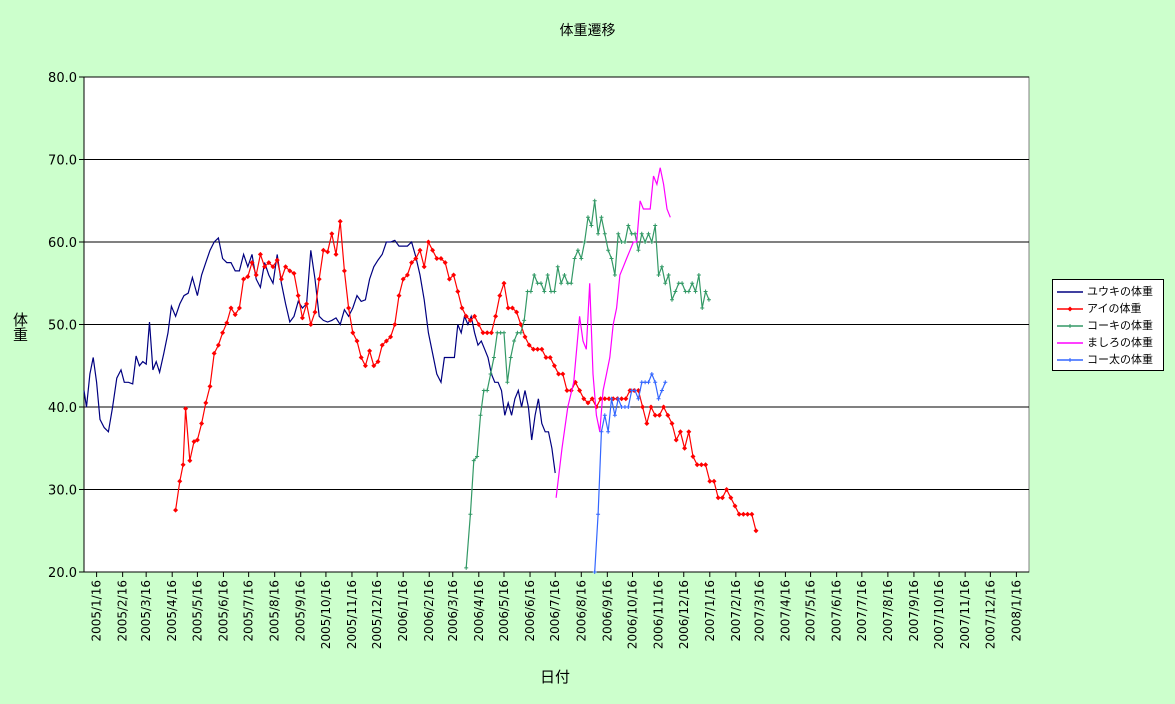  What do you see at coordinates (504, 611) in the screenshot?
I see `x-tick-label: 2006/5/16` at bounding box center [504, 611].